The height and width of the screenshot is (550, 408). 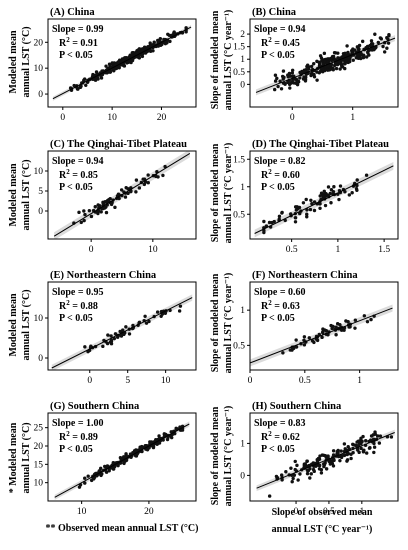 I want to click on panel-c-r2: R2 = 0.85, so click(x=78, y=174).